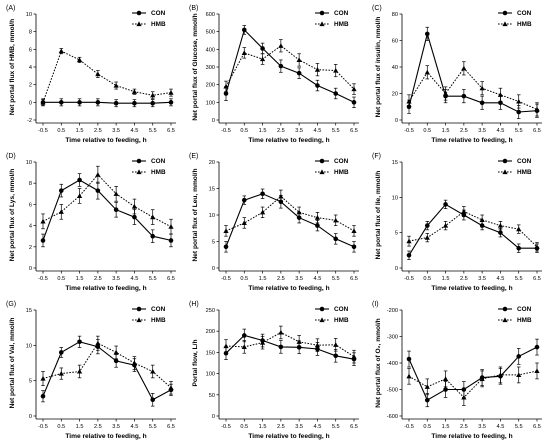  Describe the element at coordinates (378, 362) in the screenshot. I see `y-axis-title: Net portal flux of O₂, mmol/h` at that location.